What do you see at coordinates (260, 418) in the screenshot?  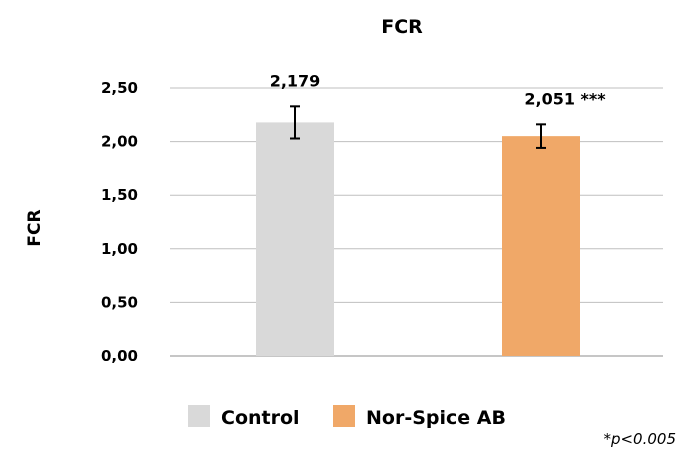 I see `legend-label: Control` at bounding box center [260, 418].